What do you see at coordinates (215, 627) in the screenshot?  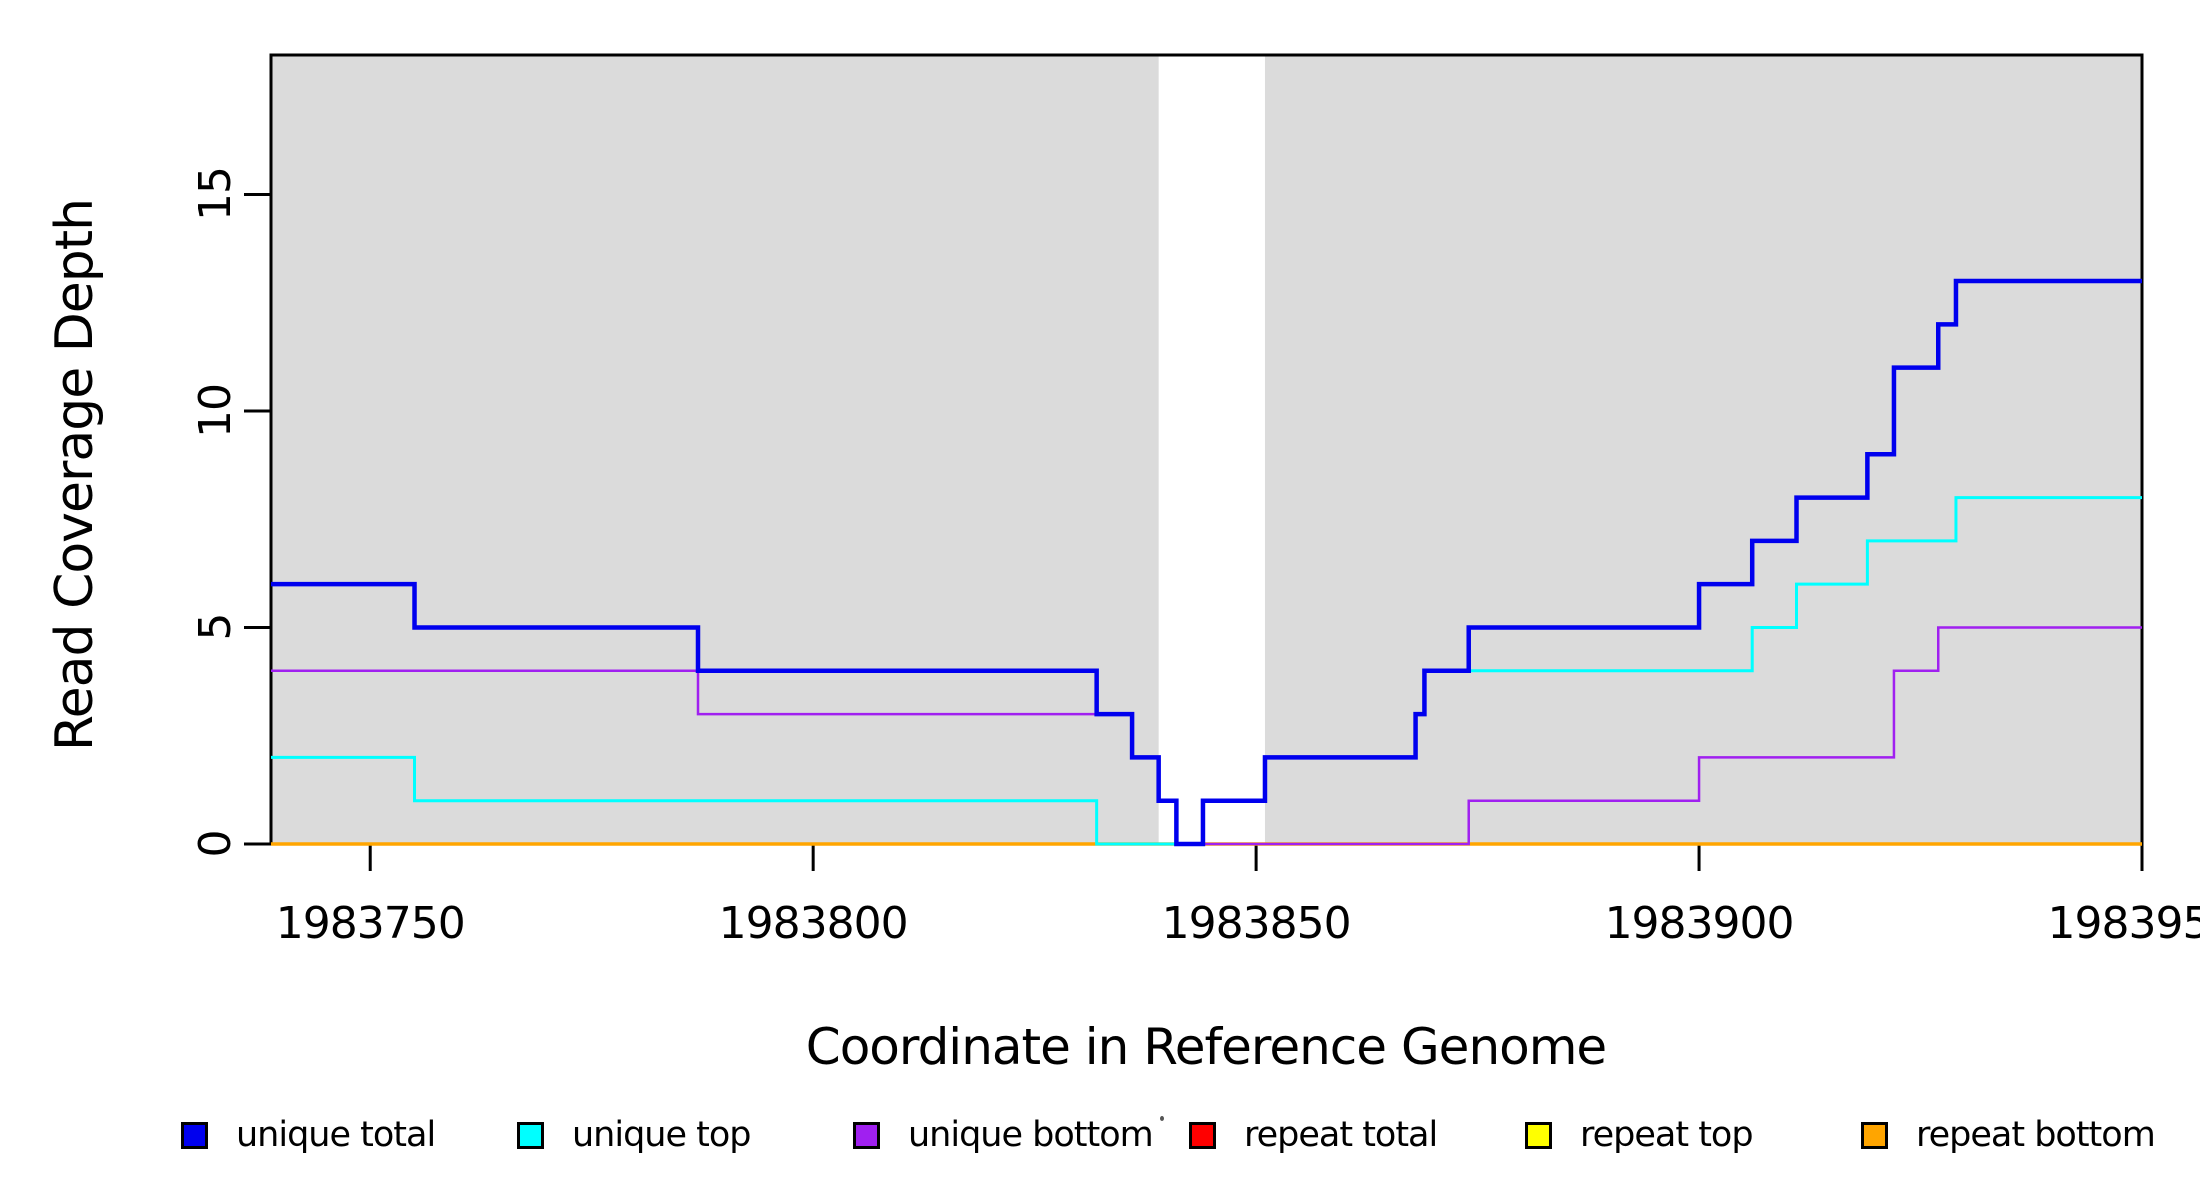 I see `y-tick-label: 5` at bounding box center [215, 627].